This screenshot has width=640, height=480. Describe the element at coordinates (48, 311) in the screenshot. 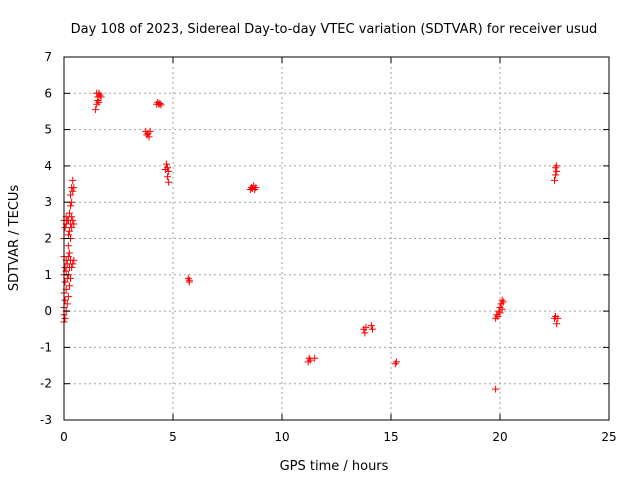

I see `y-tick-label: 0` at that location.